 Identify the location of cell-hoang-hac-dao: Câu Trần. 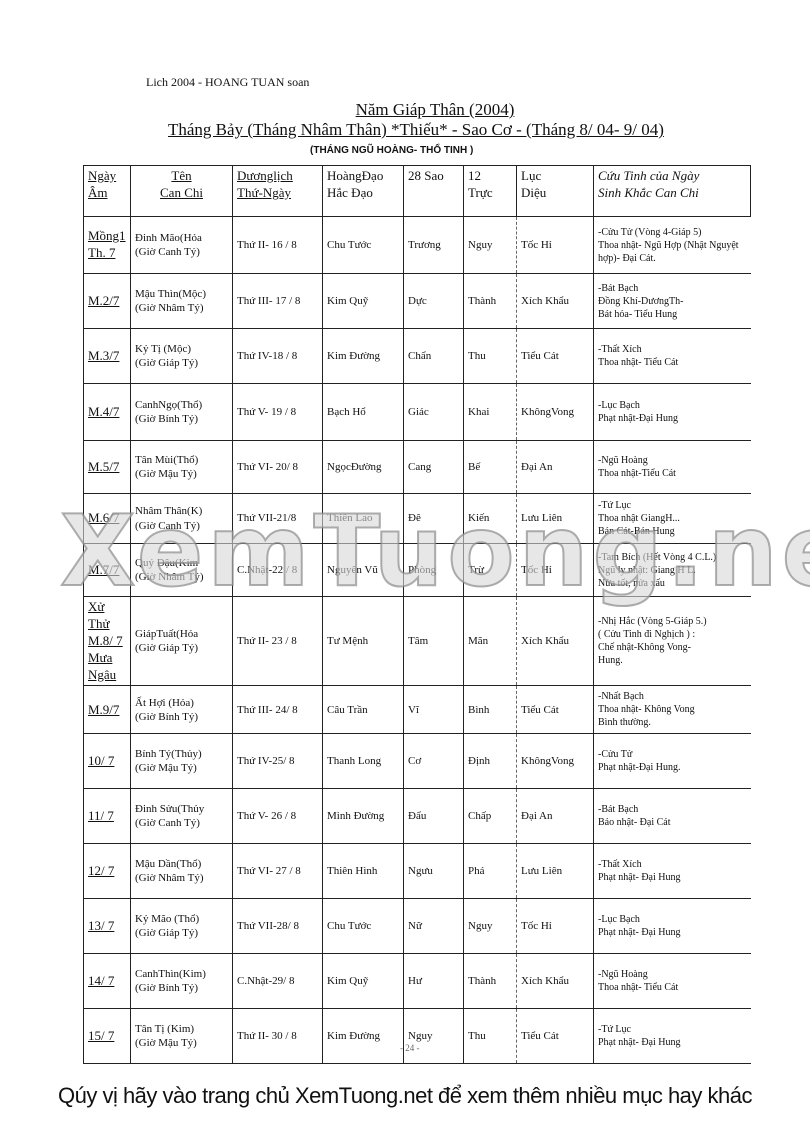
(363, 710).